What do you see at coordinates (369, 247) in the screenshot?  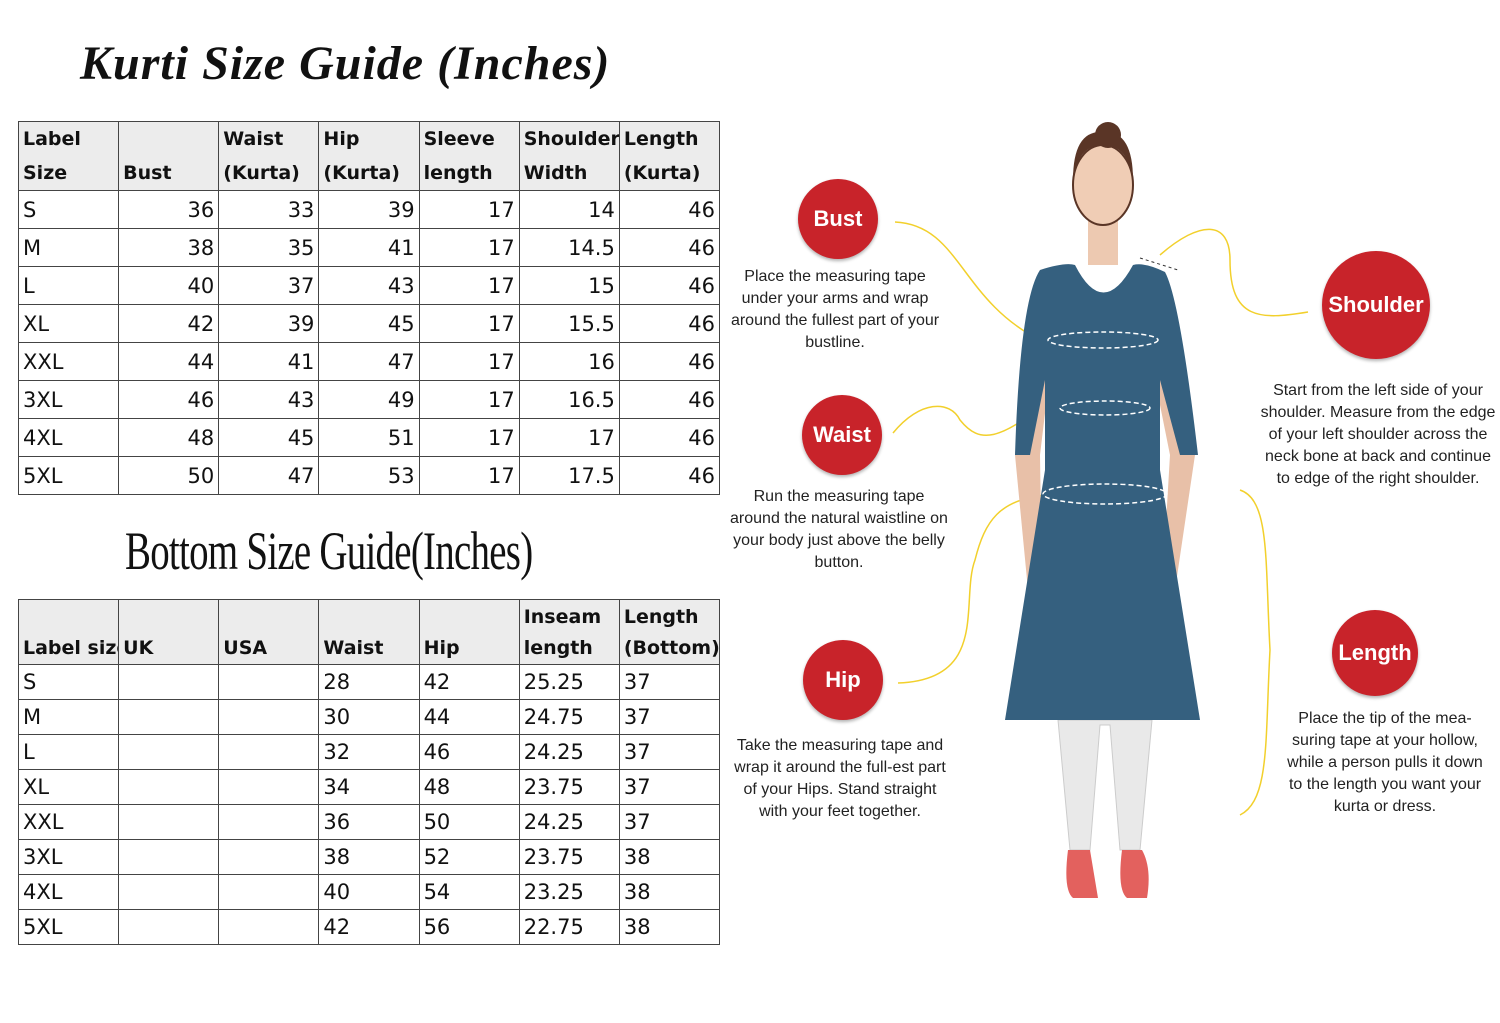 I see `table-row: M 38 35 41 17 14.5 46` at bounding box center [369, 247].